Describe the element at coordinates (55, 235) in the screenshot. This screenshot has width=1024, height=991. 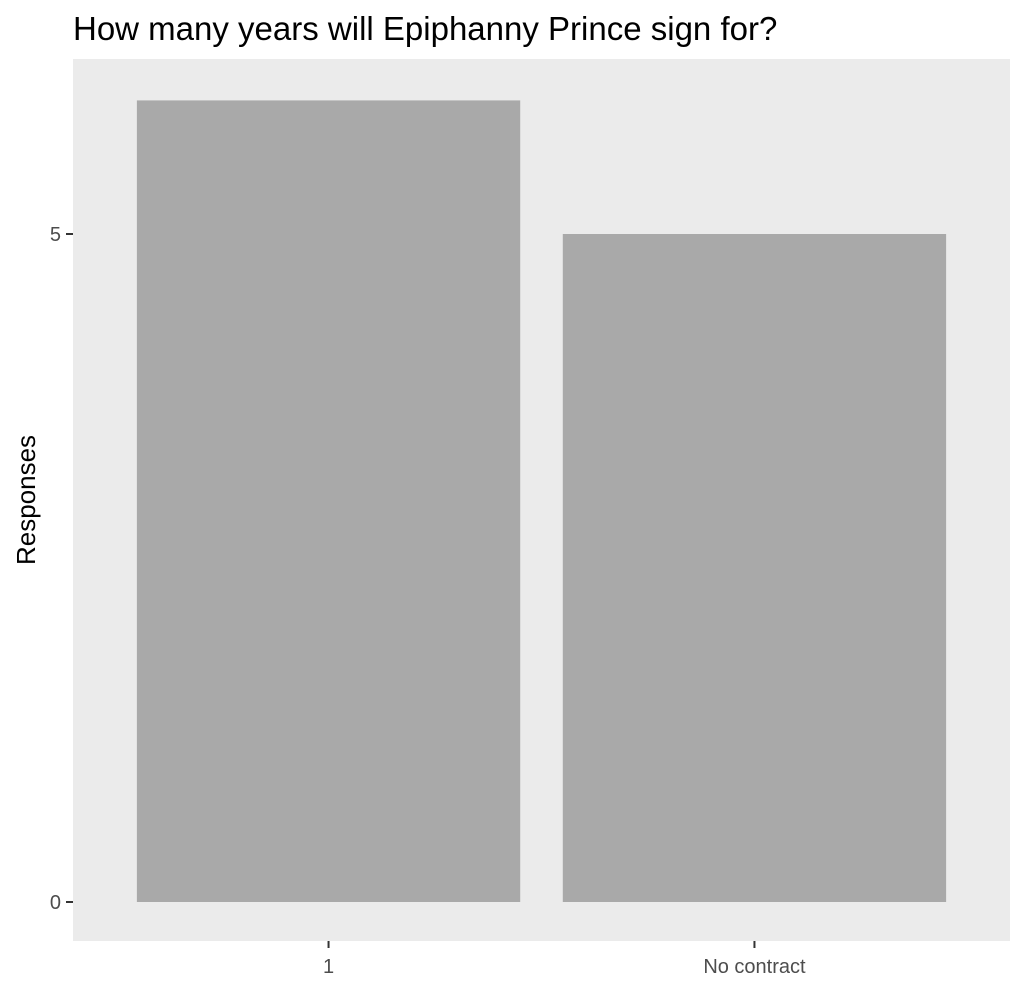
I see `y-tick-label: 5` at that location.